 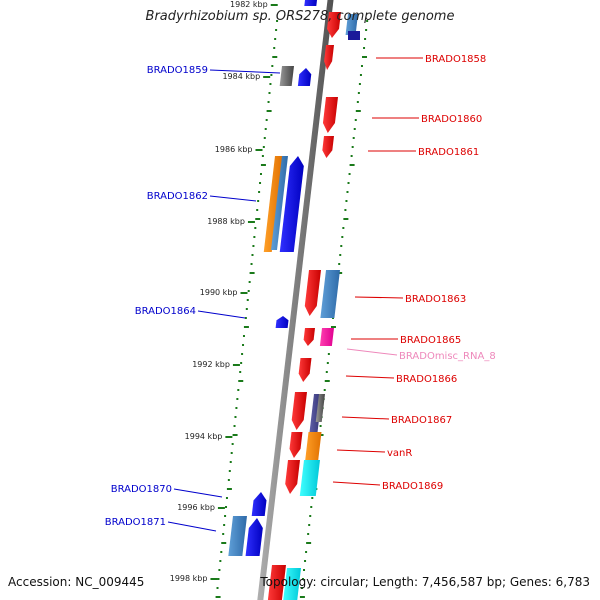 What do you see at coordinates (276, 582) in the screenshot?
I see `gene-bottom-red` at bounding box center [276, 582].